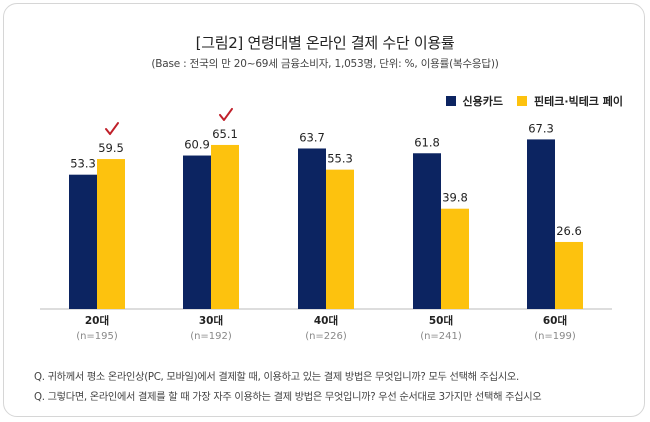 This screenshot has height=422, width=650. Describe the element at coordinates (455, 198) in the screenshot. I see `data-label-fintech-3: 39.8` at that location.